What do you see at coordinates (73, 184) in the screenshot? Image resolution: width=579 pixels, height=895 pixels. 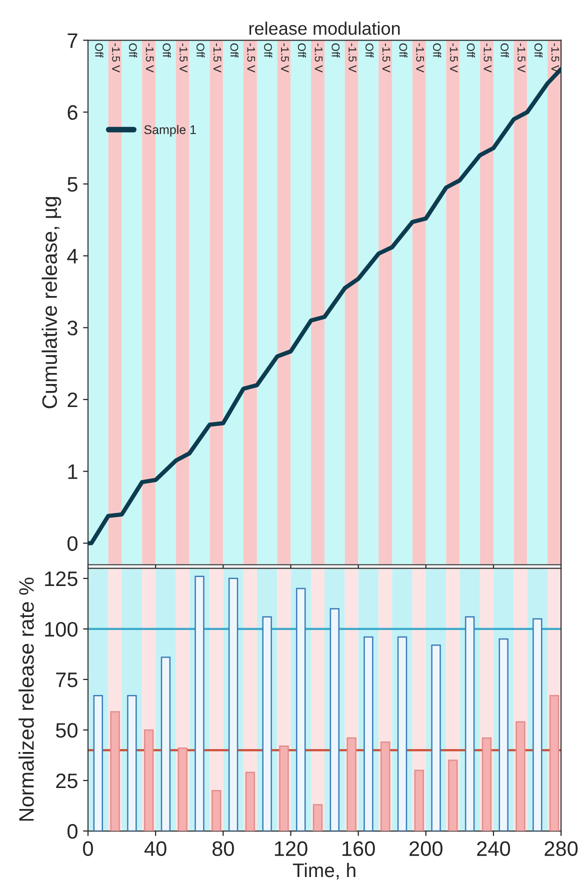 I see `y-tick-label: 5` at bounding box center [73, 184].